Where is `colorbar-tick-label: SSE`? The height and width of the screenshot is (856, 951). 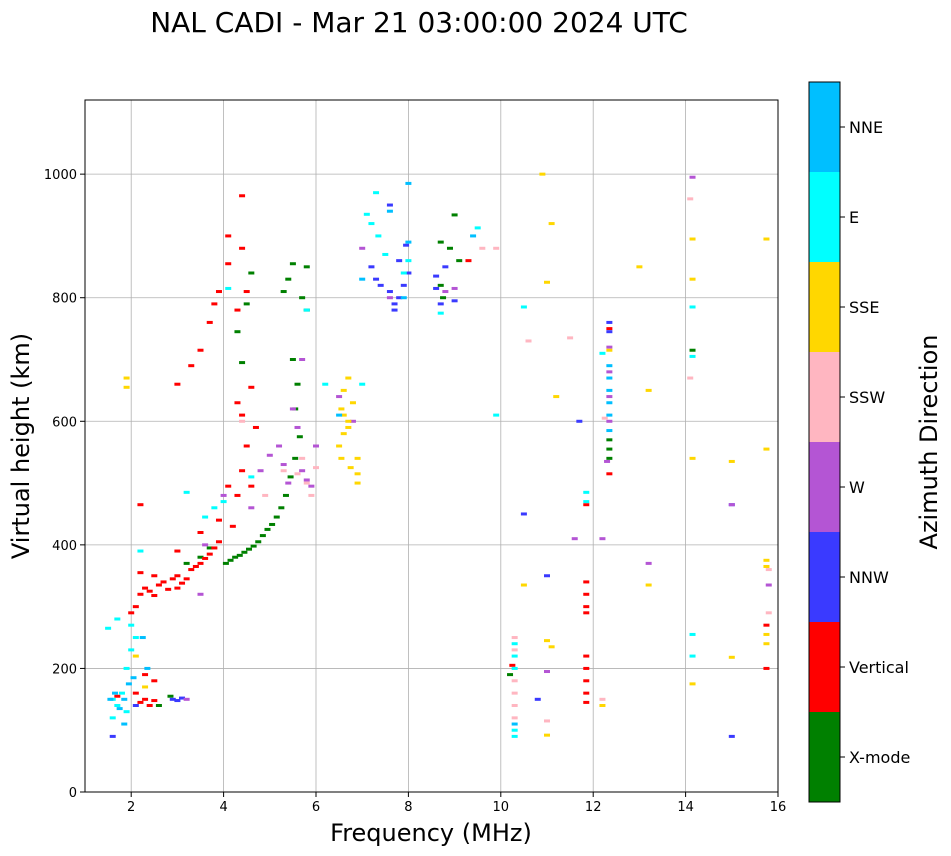 colorbar-tick-label: SSE is located at coordinates (864, 307).